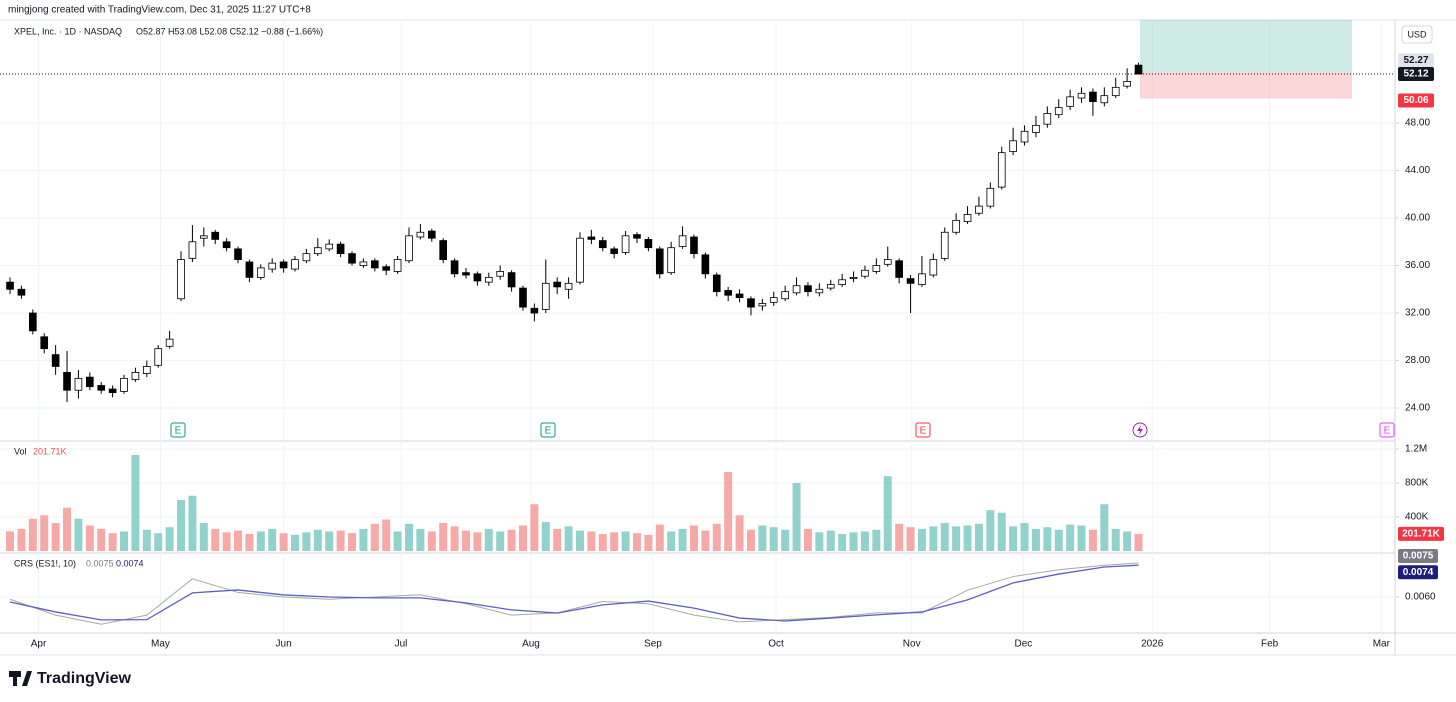 This screenshot has width=1456, height=702. Describe the element at coordinates (1416, 74) in the screenshot. I see `last-price-label-box` at that location.